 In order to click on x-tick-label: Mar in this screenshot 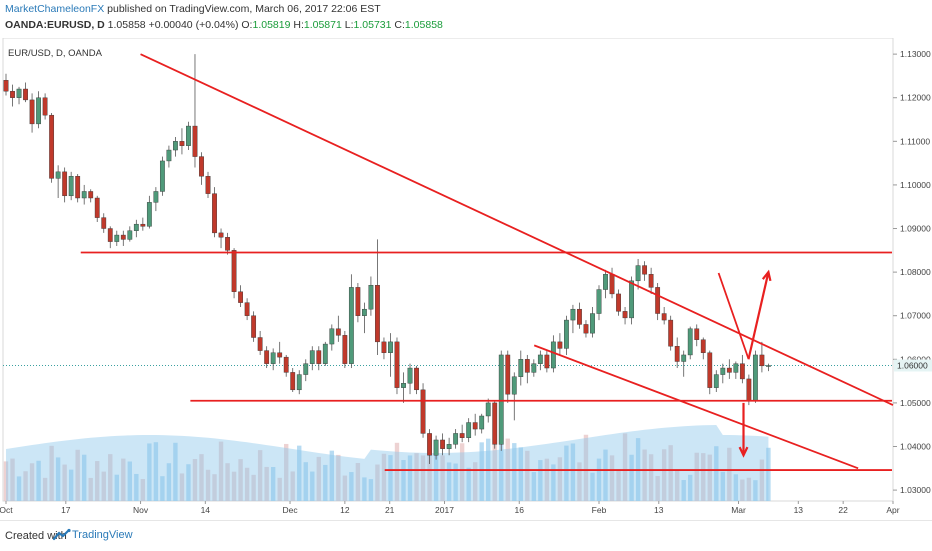, I will do `click(738, 510)`.